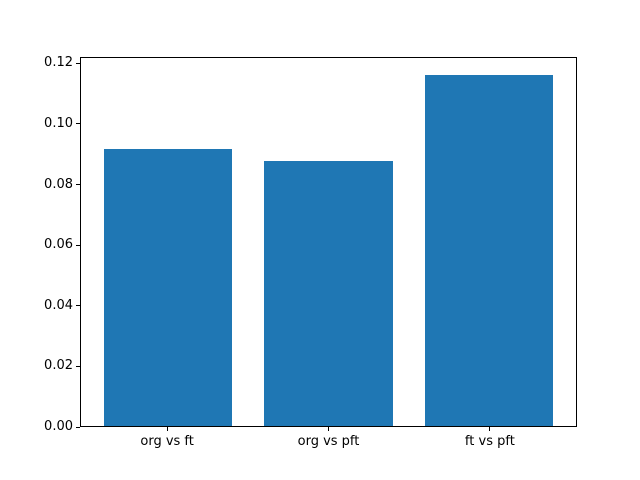 The height and width of the screenshot is (480, 640). I want to click on bar-org-vs-ft, so click(168, 287).